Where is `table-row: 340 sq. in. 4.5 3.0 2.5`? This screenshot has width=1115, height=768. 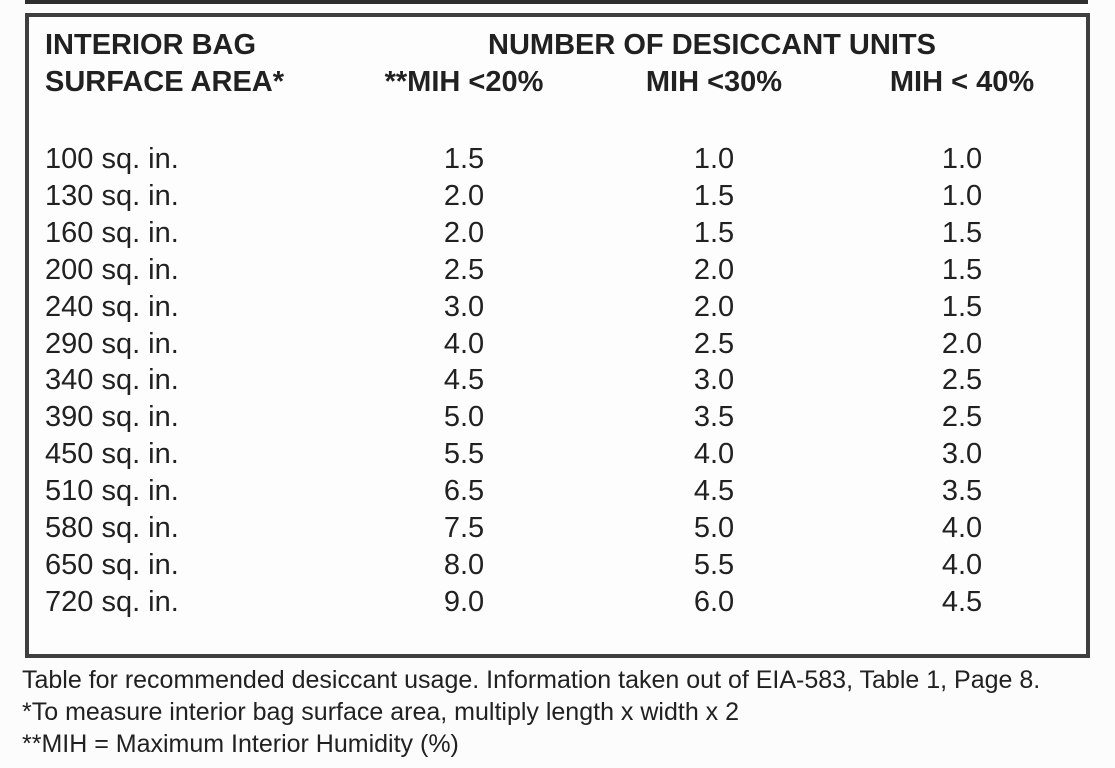 table-row: 340 sq. in. 4.5 3.0 2.5 is located at coordinates (557, 380).